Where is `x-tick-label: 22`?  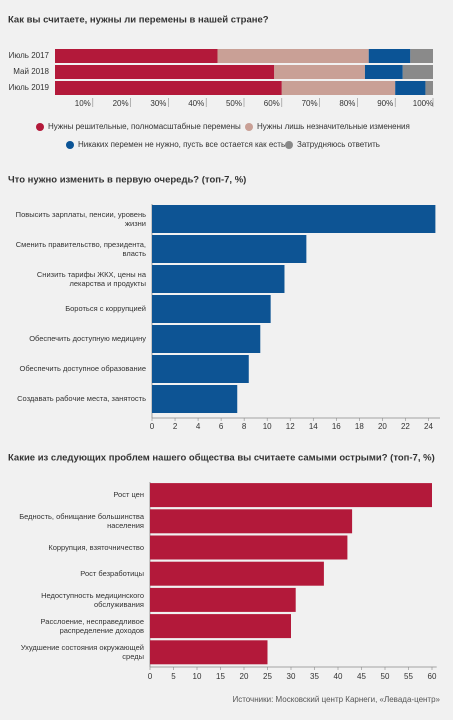 x-tick-label: 22 is located at coordinates (405, 426).